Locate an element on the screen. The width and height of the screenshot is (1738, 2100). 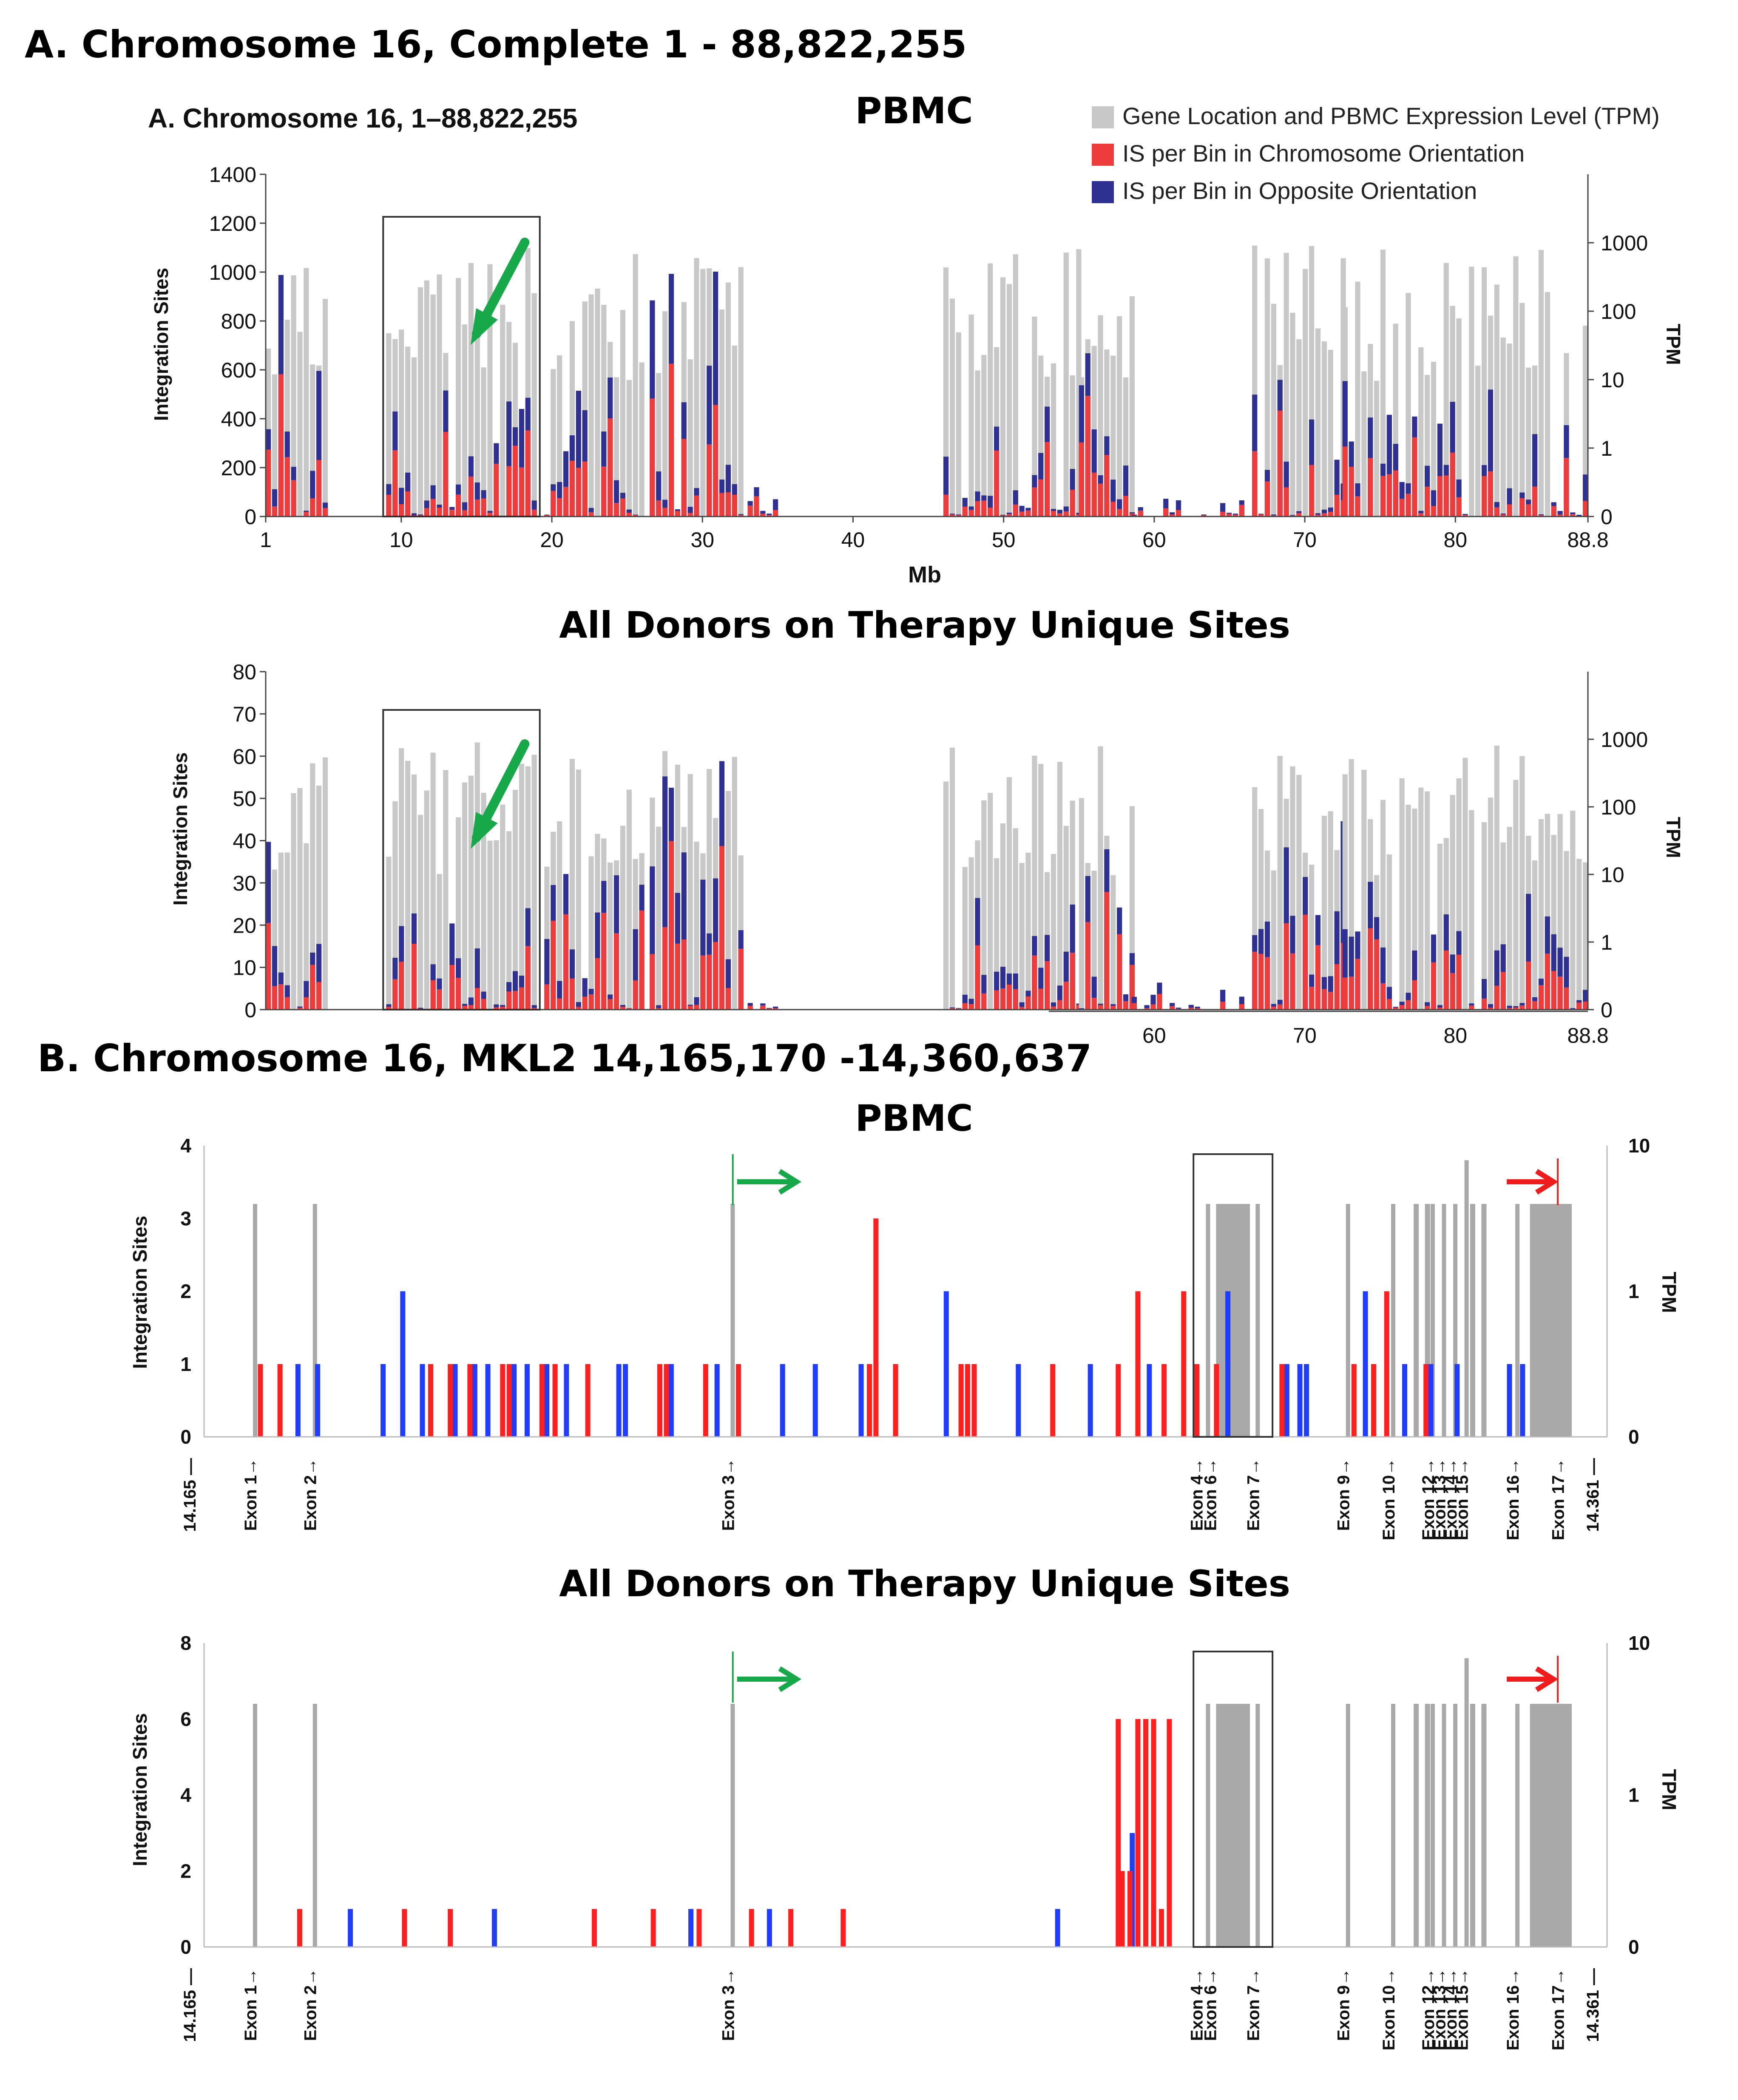
y2-tick-label: 10 is located at coordinates (1639, 1643).